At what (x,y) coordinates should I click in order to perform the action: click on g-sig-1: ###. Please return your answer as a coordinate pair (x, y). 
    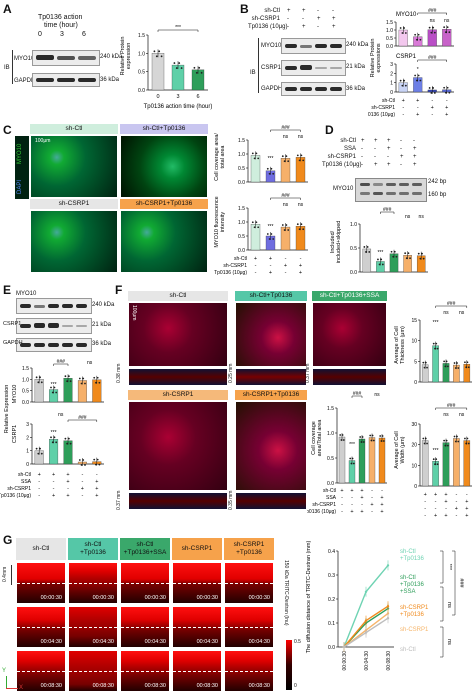
    Looking at the image, I should click on (461, 583).